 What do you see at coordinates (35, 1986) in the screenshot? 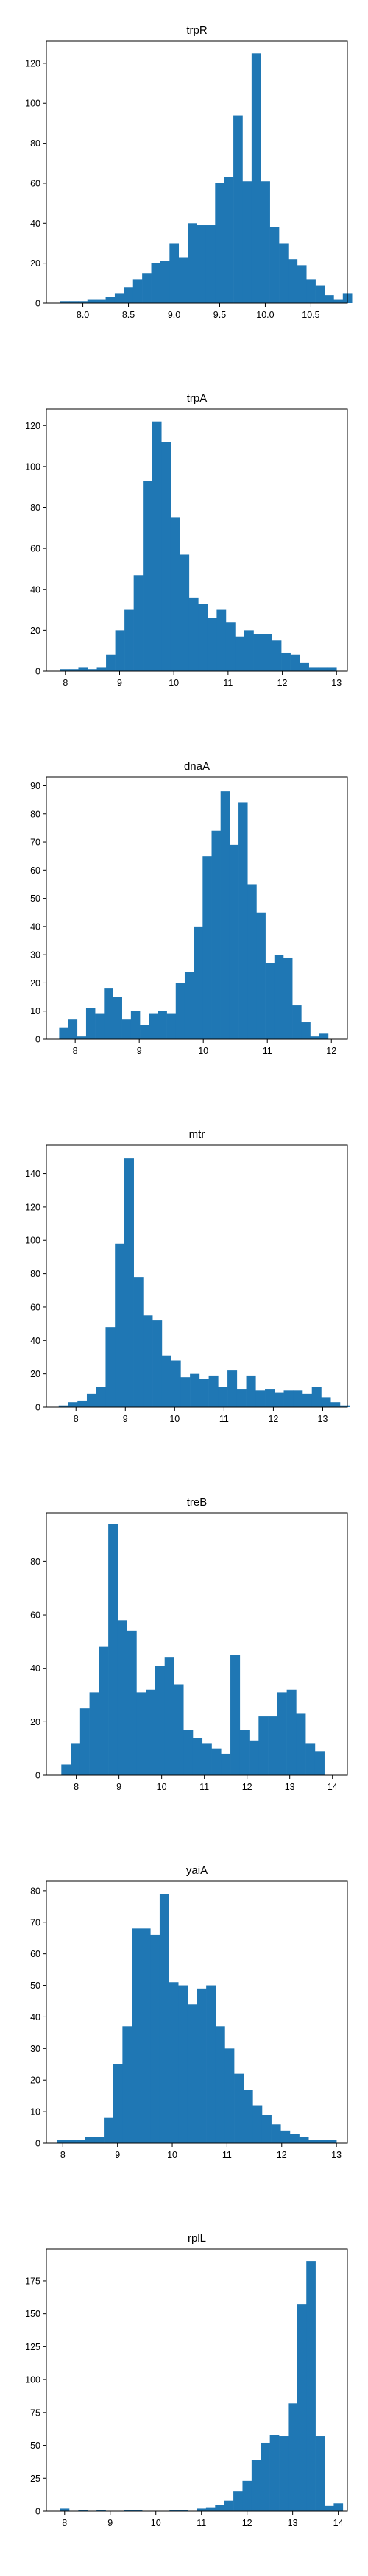
I see `y-tick-label: 50` at bounding box center [35, 1986].